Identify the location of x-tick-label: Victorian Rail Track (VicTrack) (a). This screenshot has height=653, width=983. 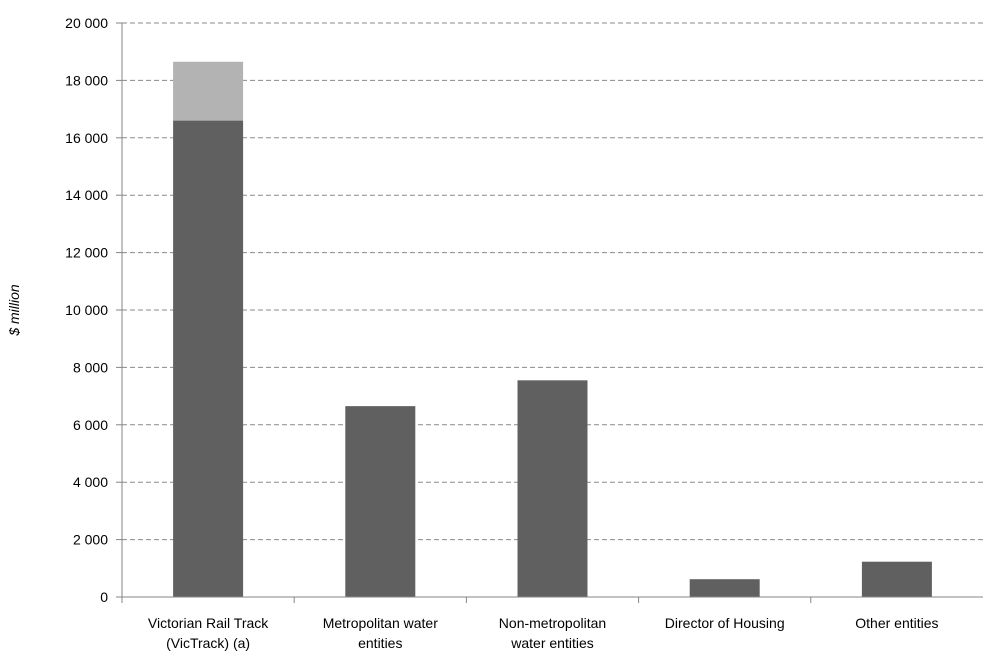
(208, 633).